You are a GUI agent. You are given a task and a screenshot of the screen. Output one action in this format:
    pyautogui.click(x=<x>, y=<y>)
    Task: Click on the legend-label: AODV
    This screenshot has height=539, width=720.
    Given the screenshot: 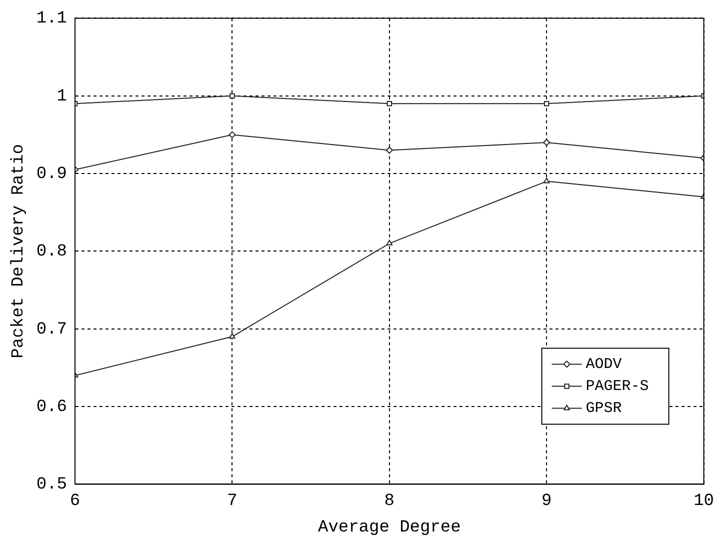 What is the action you would take?
    pyautogui.click(x=604, y=365)
    